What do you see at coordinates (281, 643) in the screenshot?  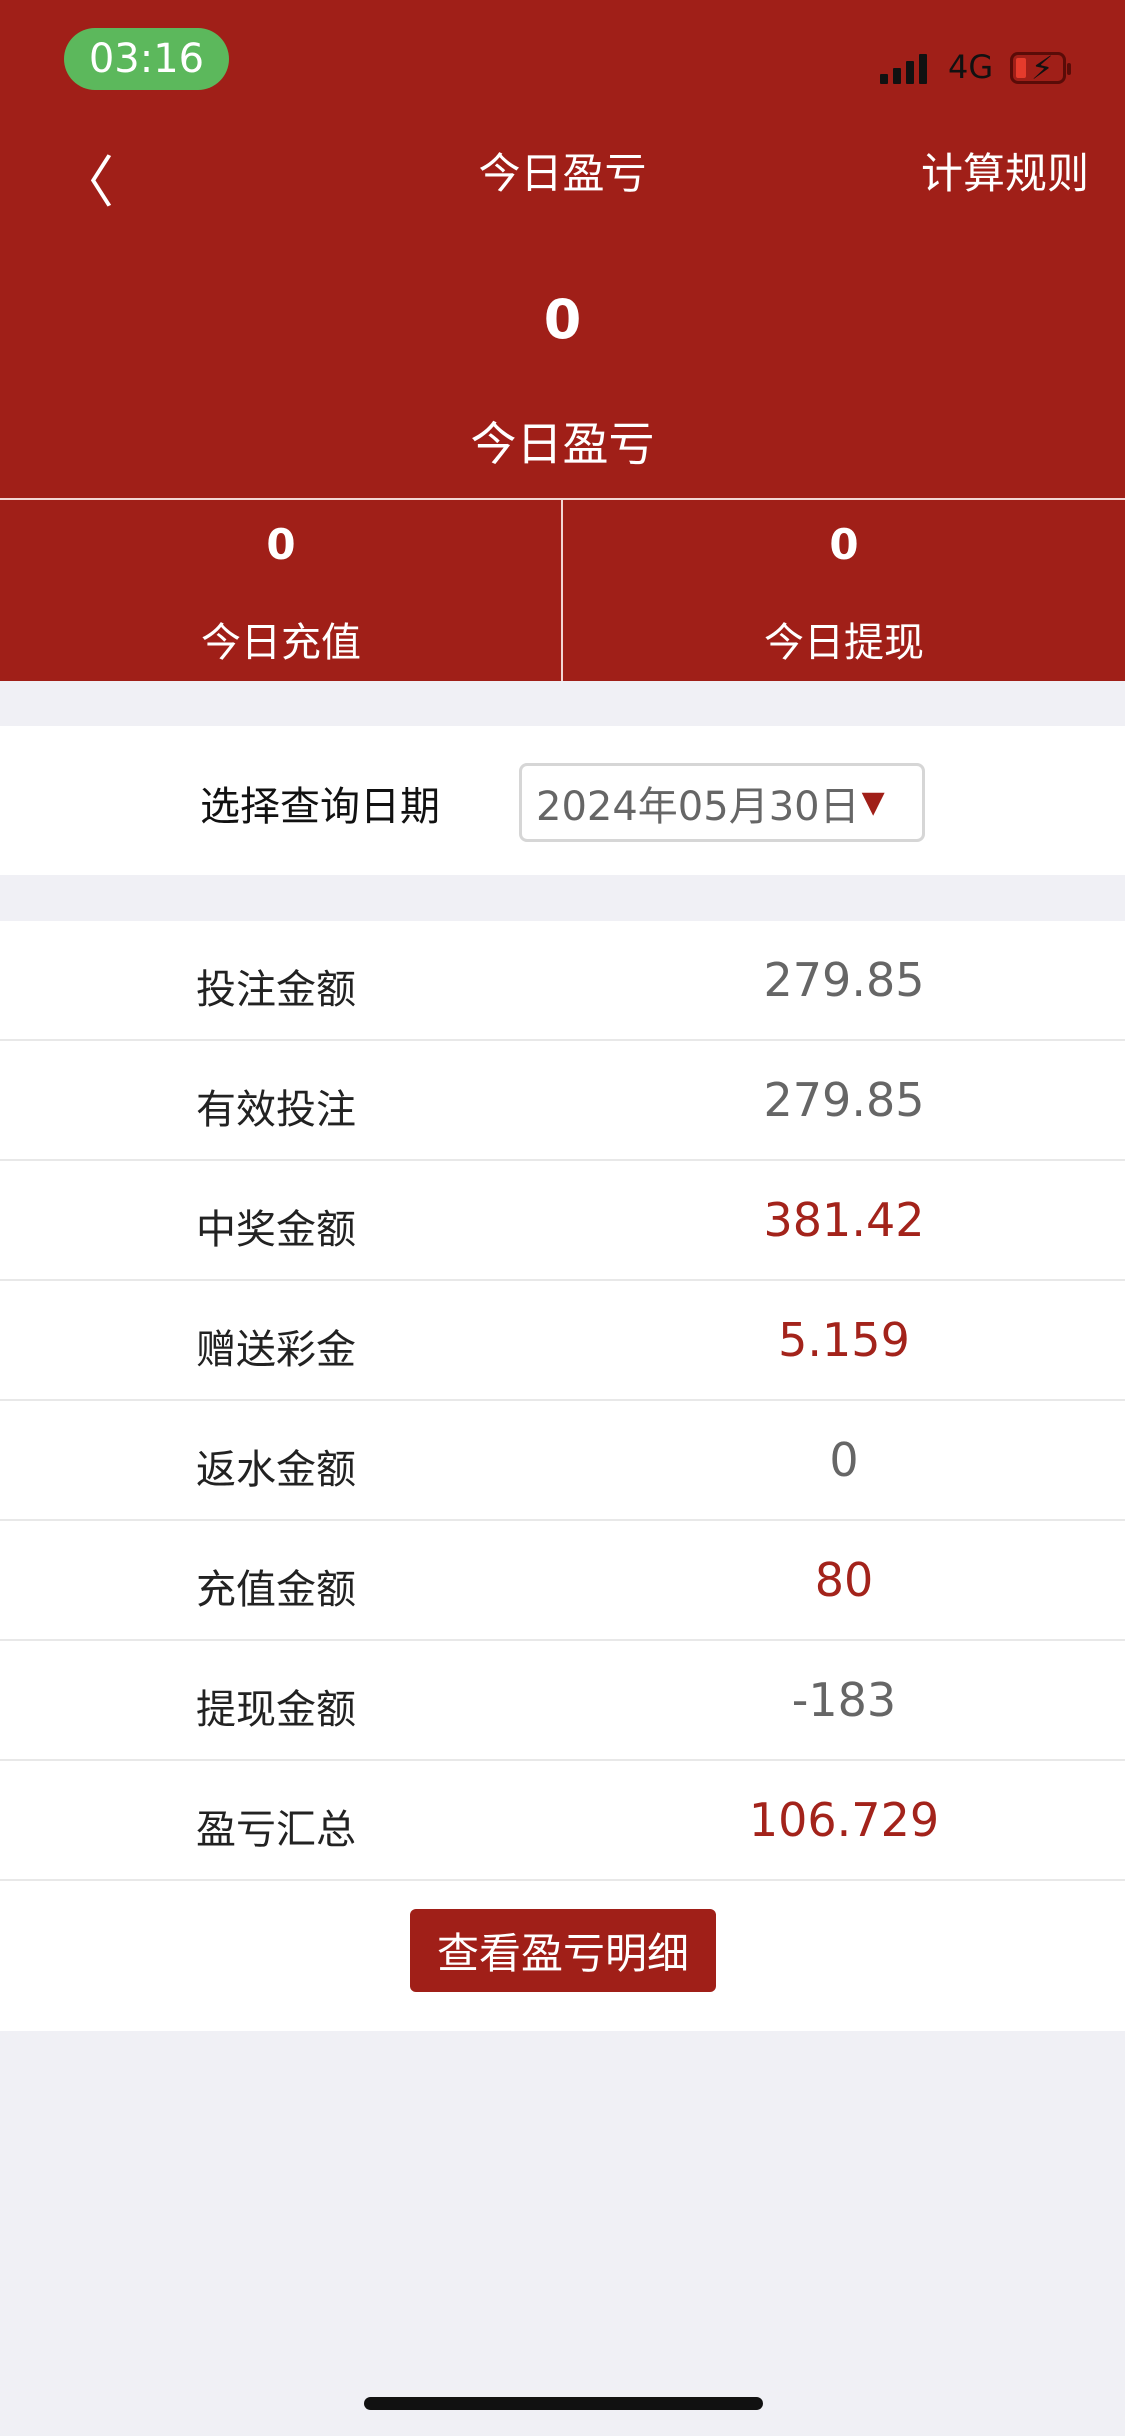 I see `stat-label: 今日充值` at bounding box center [281, 643].